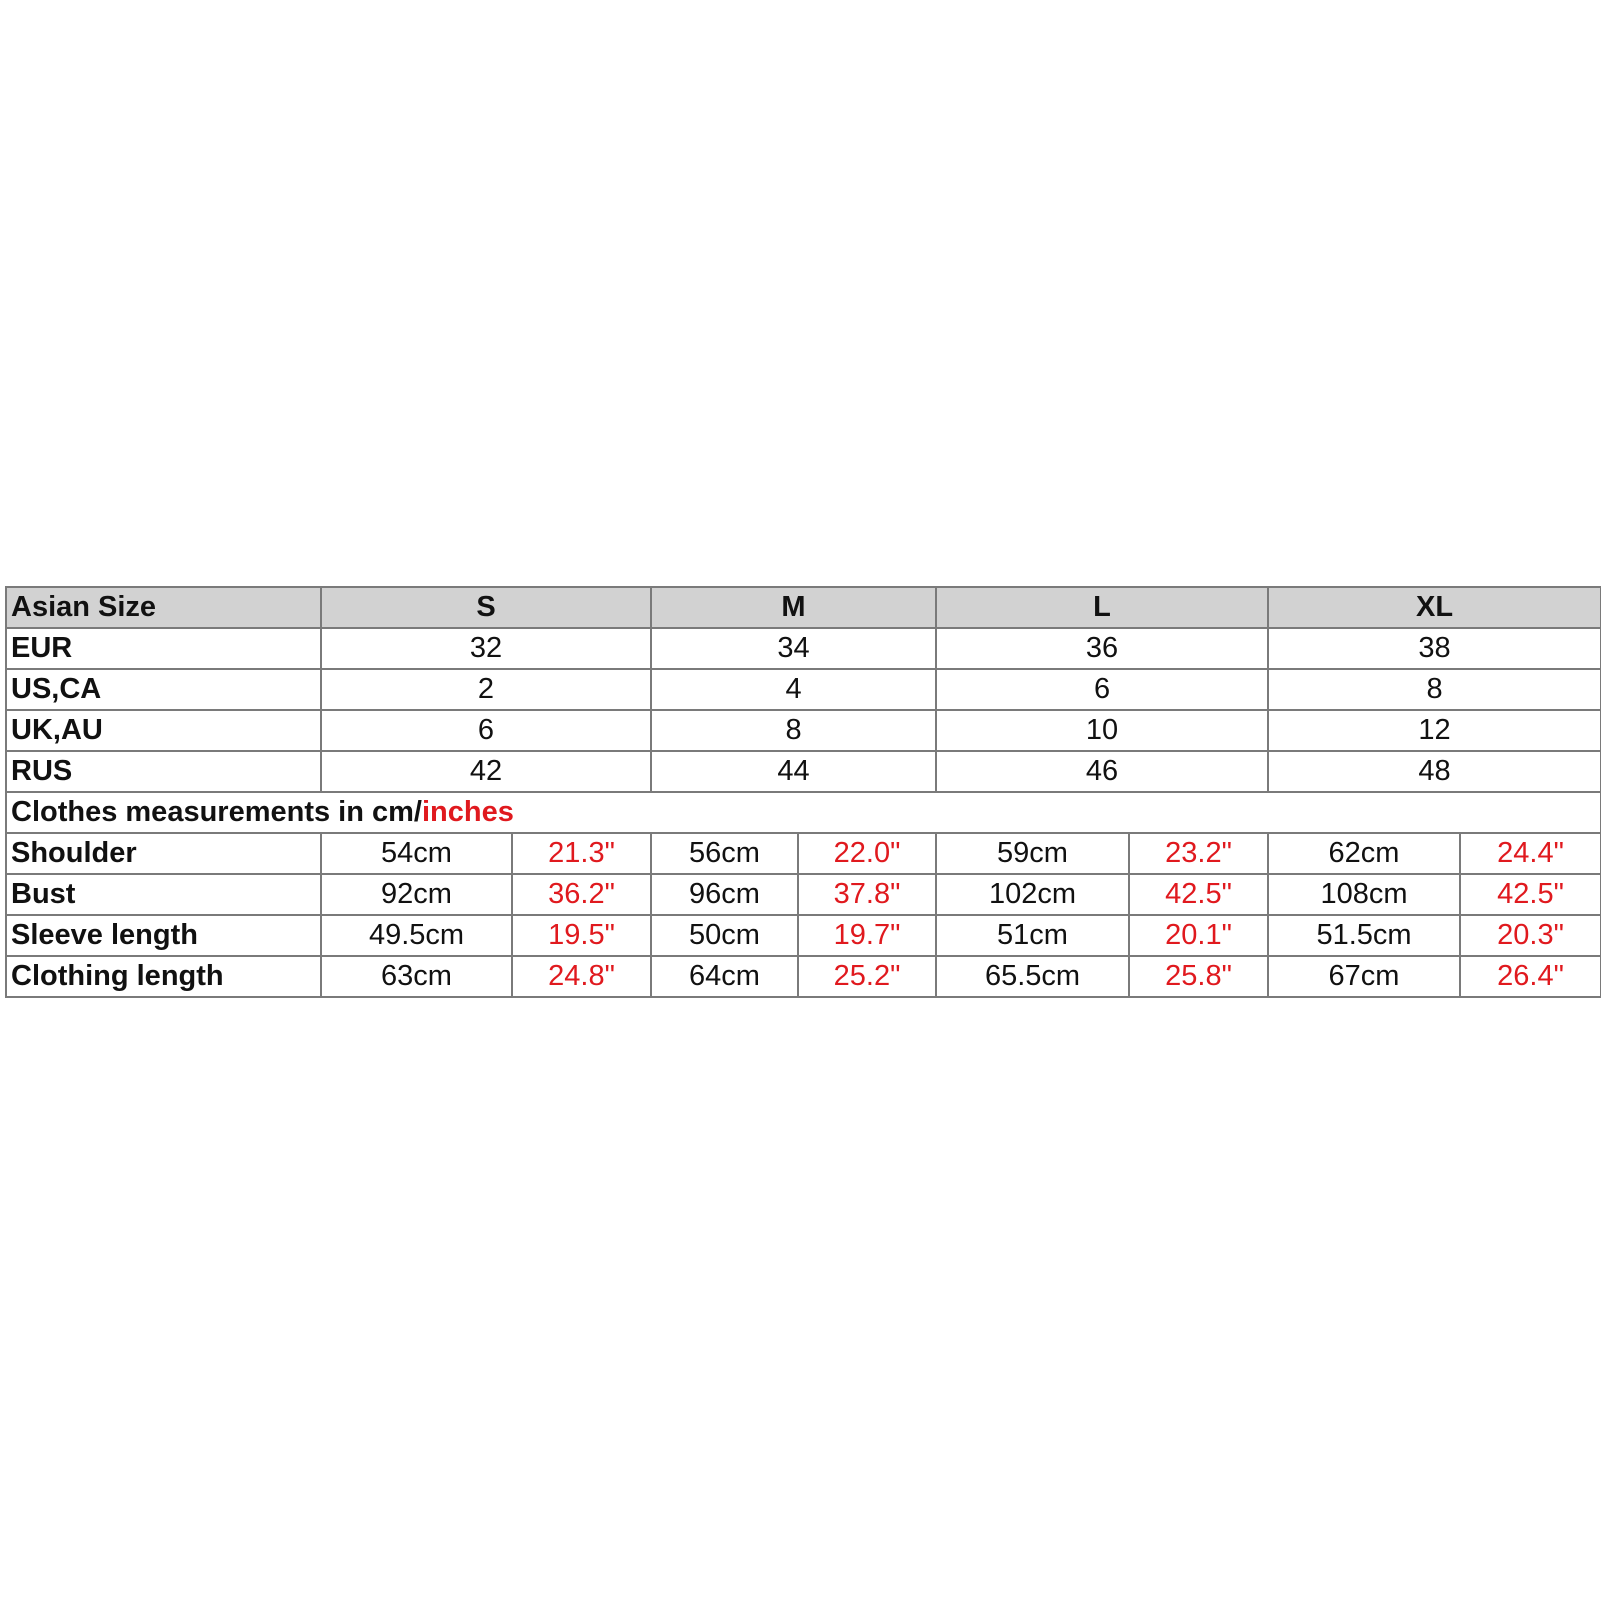  I want to click on cm-value: 56cm, so click(724, 853).